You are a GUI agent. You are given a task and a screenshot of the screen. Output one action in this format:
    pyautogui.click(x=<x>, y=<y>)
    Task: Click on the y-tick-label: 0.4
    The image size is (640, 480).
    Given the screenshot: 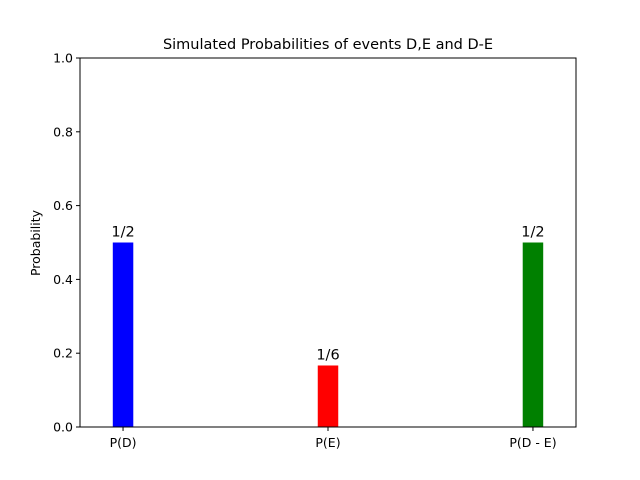 What is the action you would take?
    pyautogui.click(x=63, y=279)
    